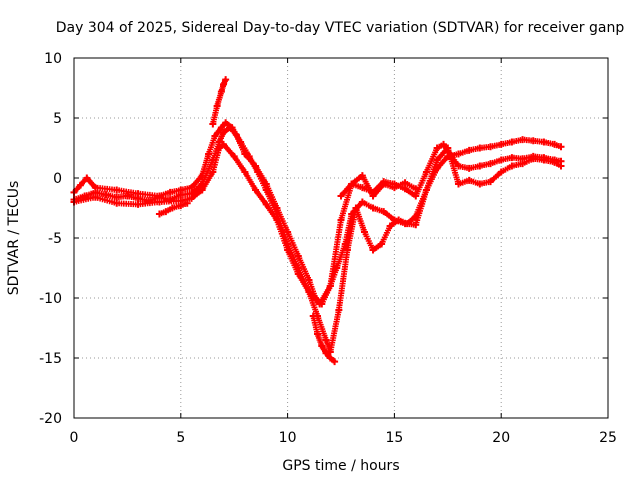  Describe the element at coordinates (14, 238) in the screenshot. I see `y-axis-label: SDTVAR / TECUs` at that location.